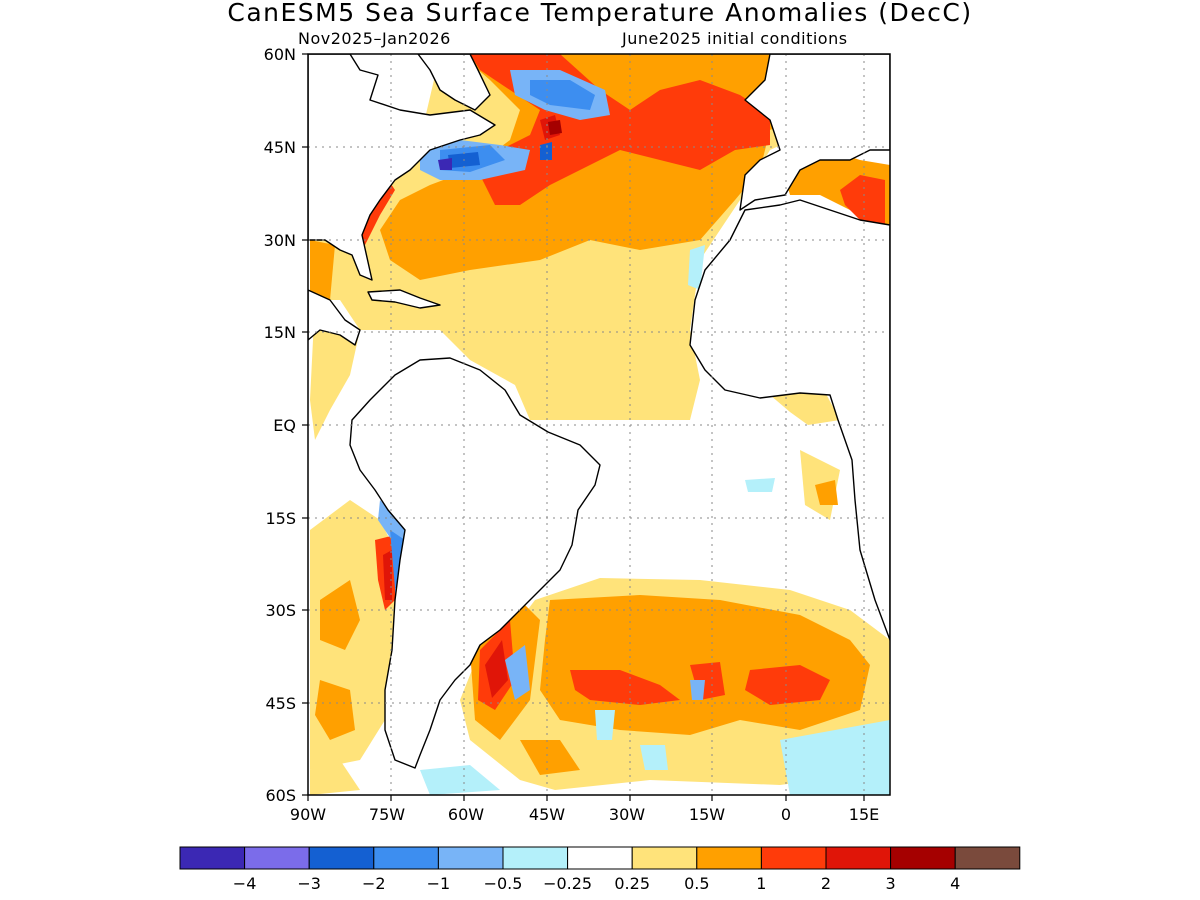 Image resolution: width=1200 pixels, height=900 pixels. Describe the element at coordinates (280, 147) in the screenshot. I see `lat-label: 45N` at that location.